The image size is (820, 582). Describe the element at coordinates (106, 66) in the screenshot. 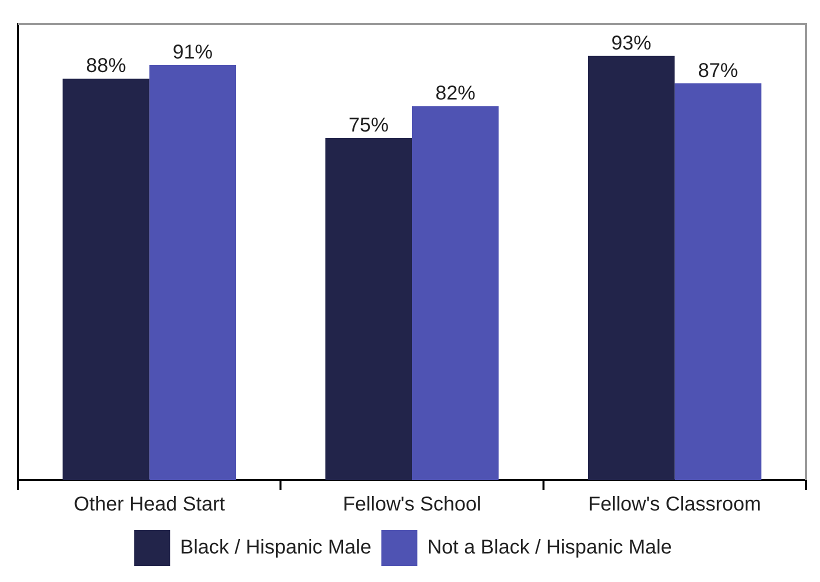

I see `data-label: 88%` at that location.